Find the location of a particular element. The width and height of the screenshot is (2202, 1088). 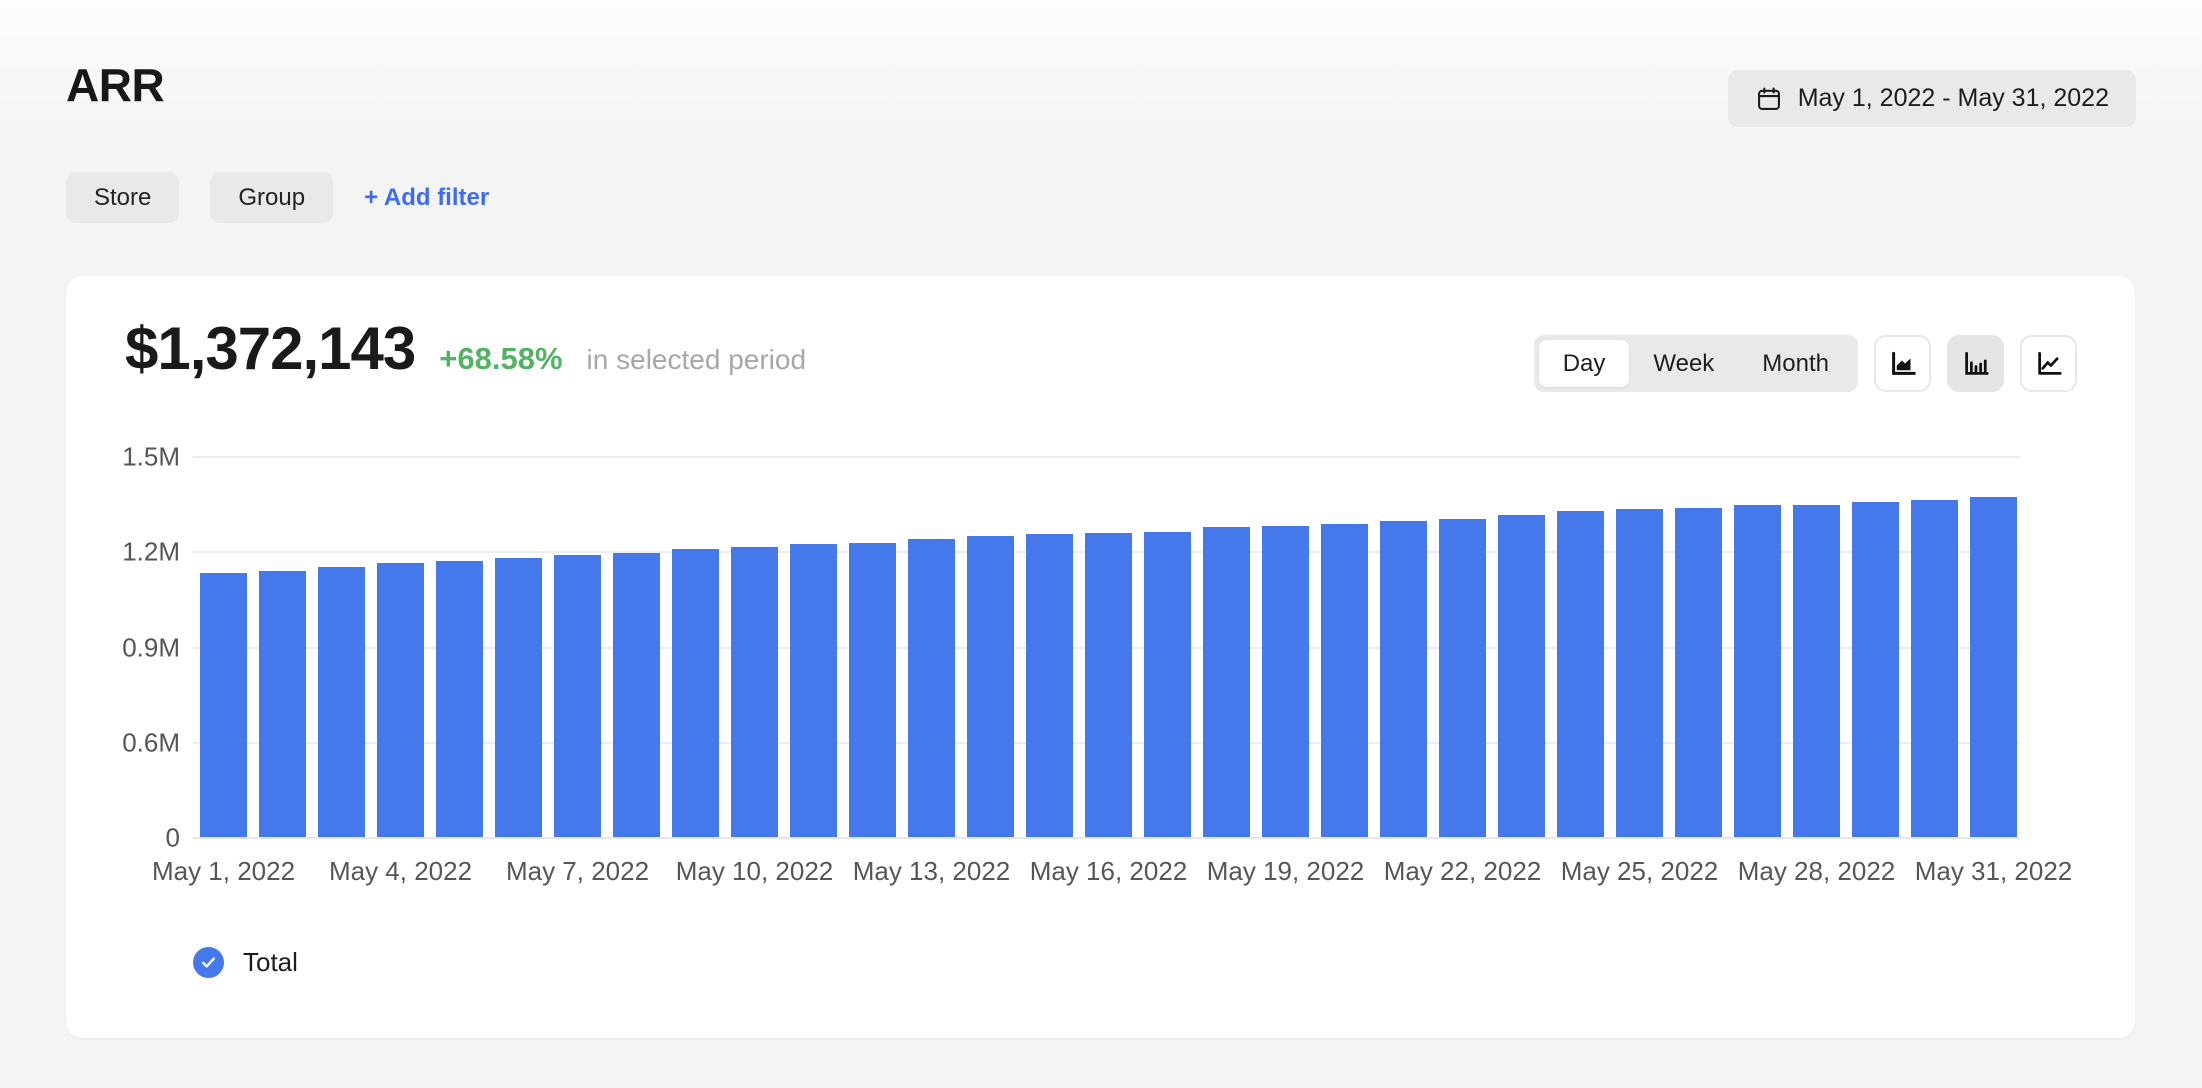

page-header: ARR May 1, 2022 - May 31, 2022 is located at coordinates (1101, 92).